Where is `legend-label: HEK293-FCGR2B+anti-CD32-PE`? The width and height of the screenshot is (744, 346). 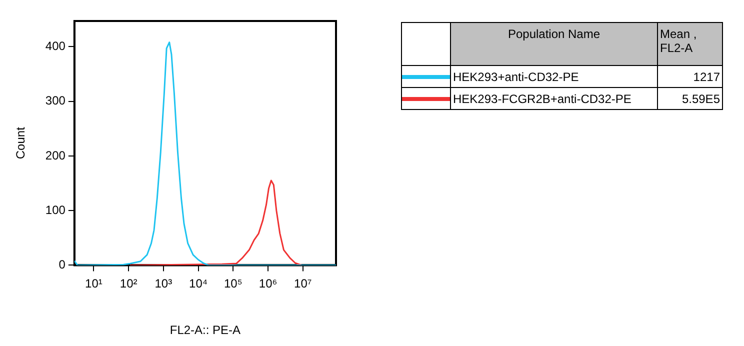
legend-label: HEK293-FCGR2B+anti-CD32-PE is located at coordinates (554, 99).